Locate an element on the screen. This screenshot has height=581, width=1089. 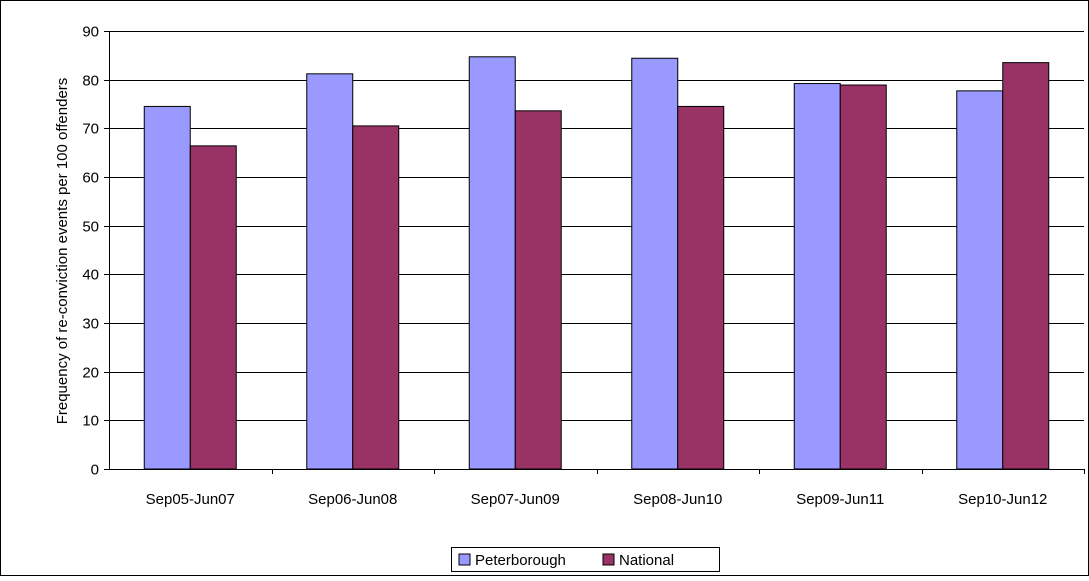
bar-peterborough-sep10-jun12 is located at coordinates (980, 280).